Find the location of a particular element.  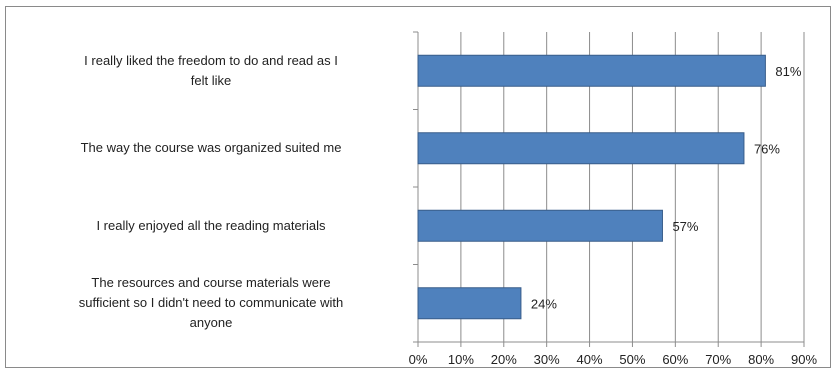

x-tick-label-70pct: 70% is located at coordinates (718, 359).